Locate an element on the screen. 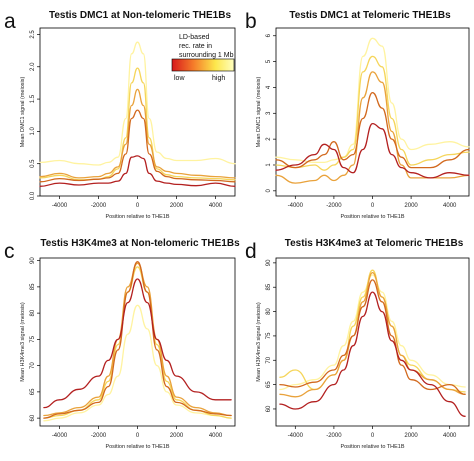 The height and width of the screenshot is (461, 474). y-tick-label: 2 is located at coordinates (269, 139).